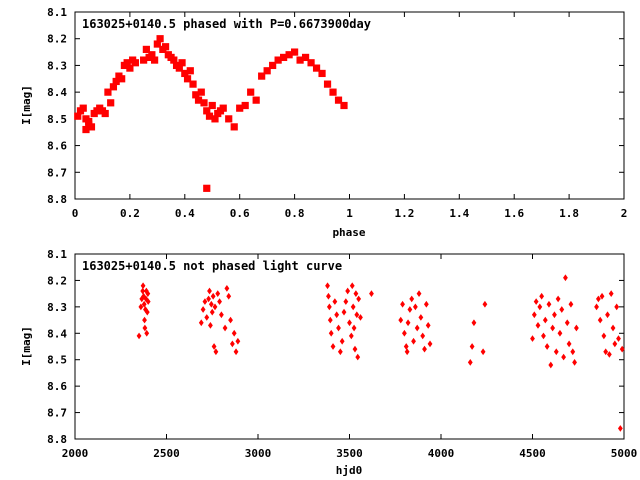 The width and height of the screenshot is (640, 480). I want to click on y-tick-label: 8.4, so click(57, 92).